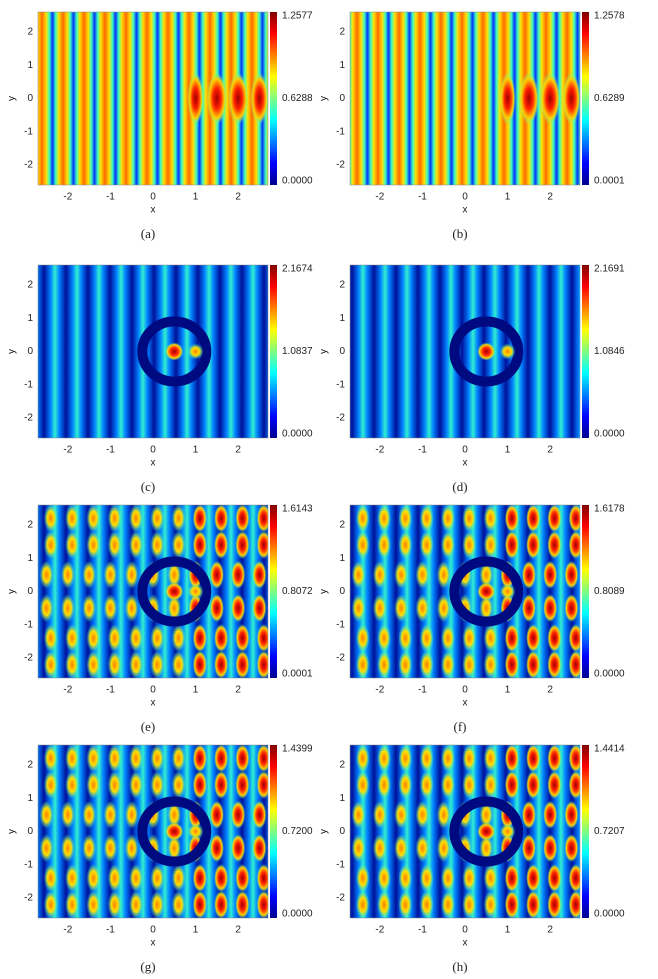 The image size is (658, 979). Describe the element at coordinates (609, 749) in the screenshot. I see `colorbar-tick-label: 1.4414` at that location.